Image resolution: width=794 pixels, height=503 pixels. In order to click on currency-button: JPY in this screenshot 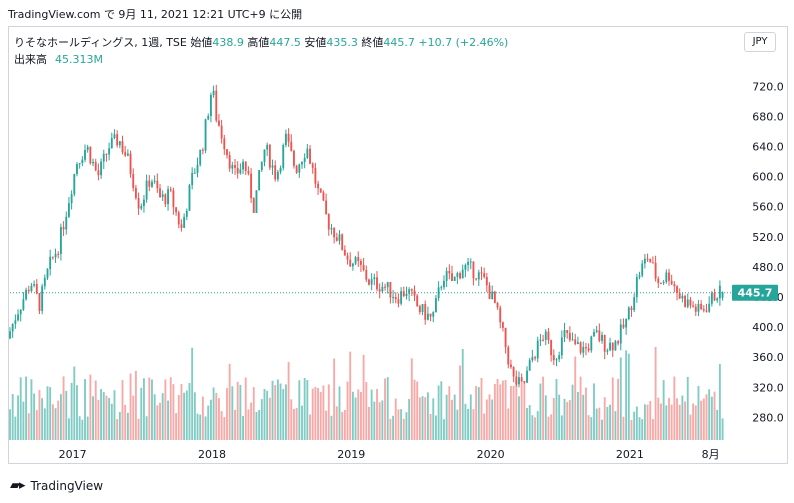, I will do `click(760, 42)`.